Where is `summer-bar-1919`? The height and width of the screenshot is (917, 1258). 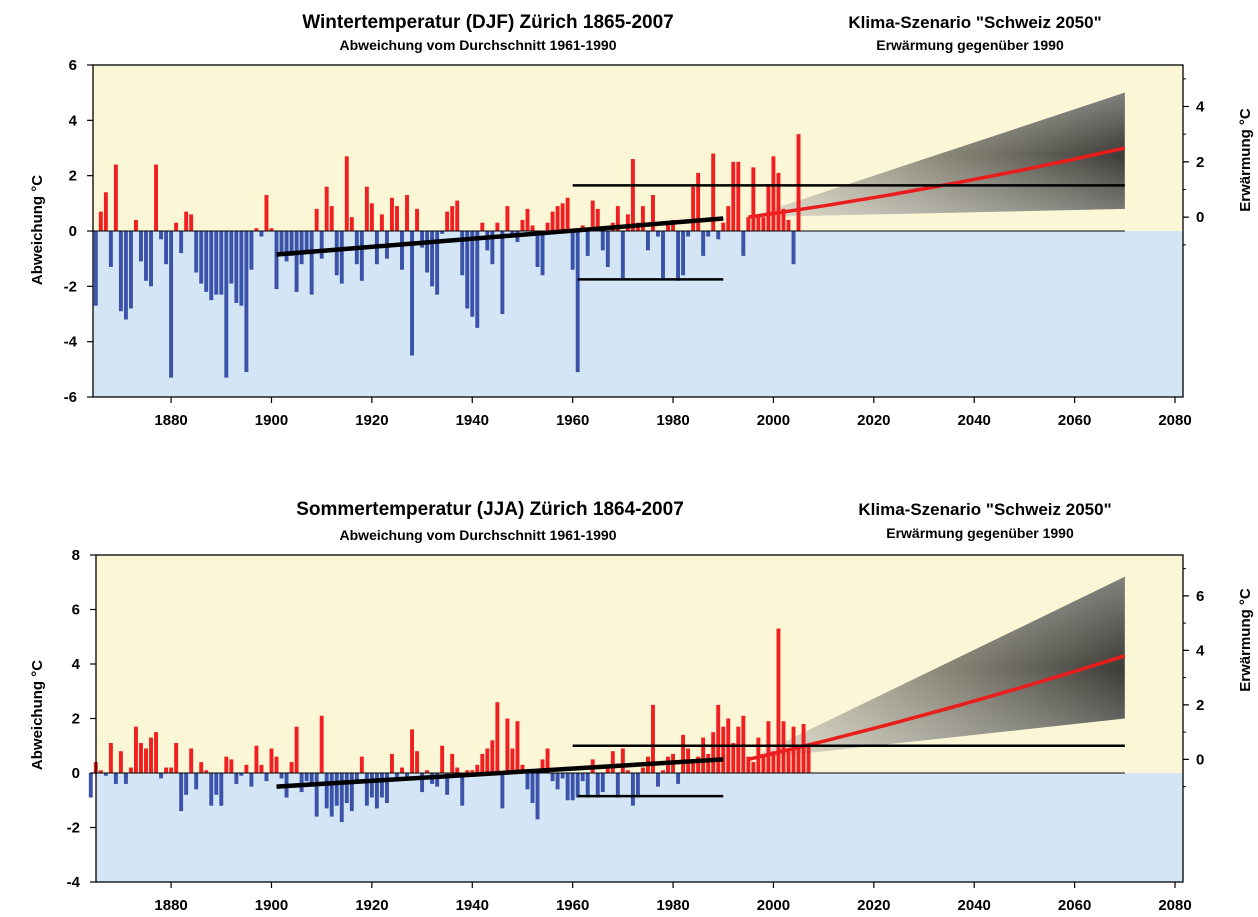
summer-bar-1919 is located at coordinates (366, 789).